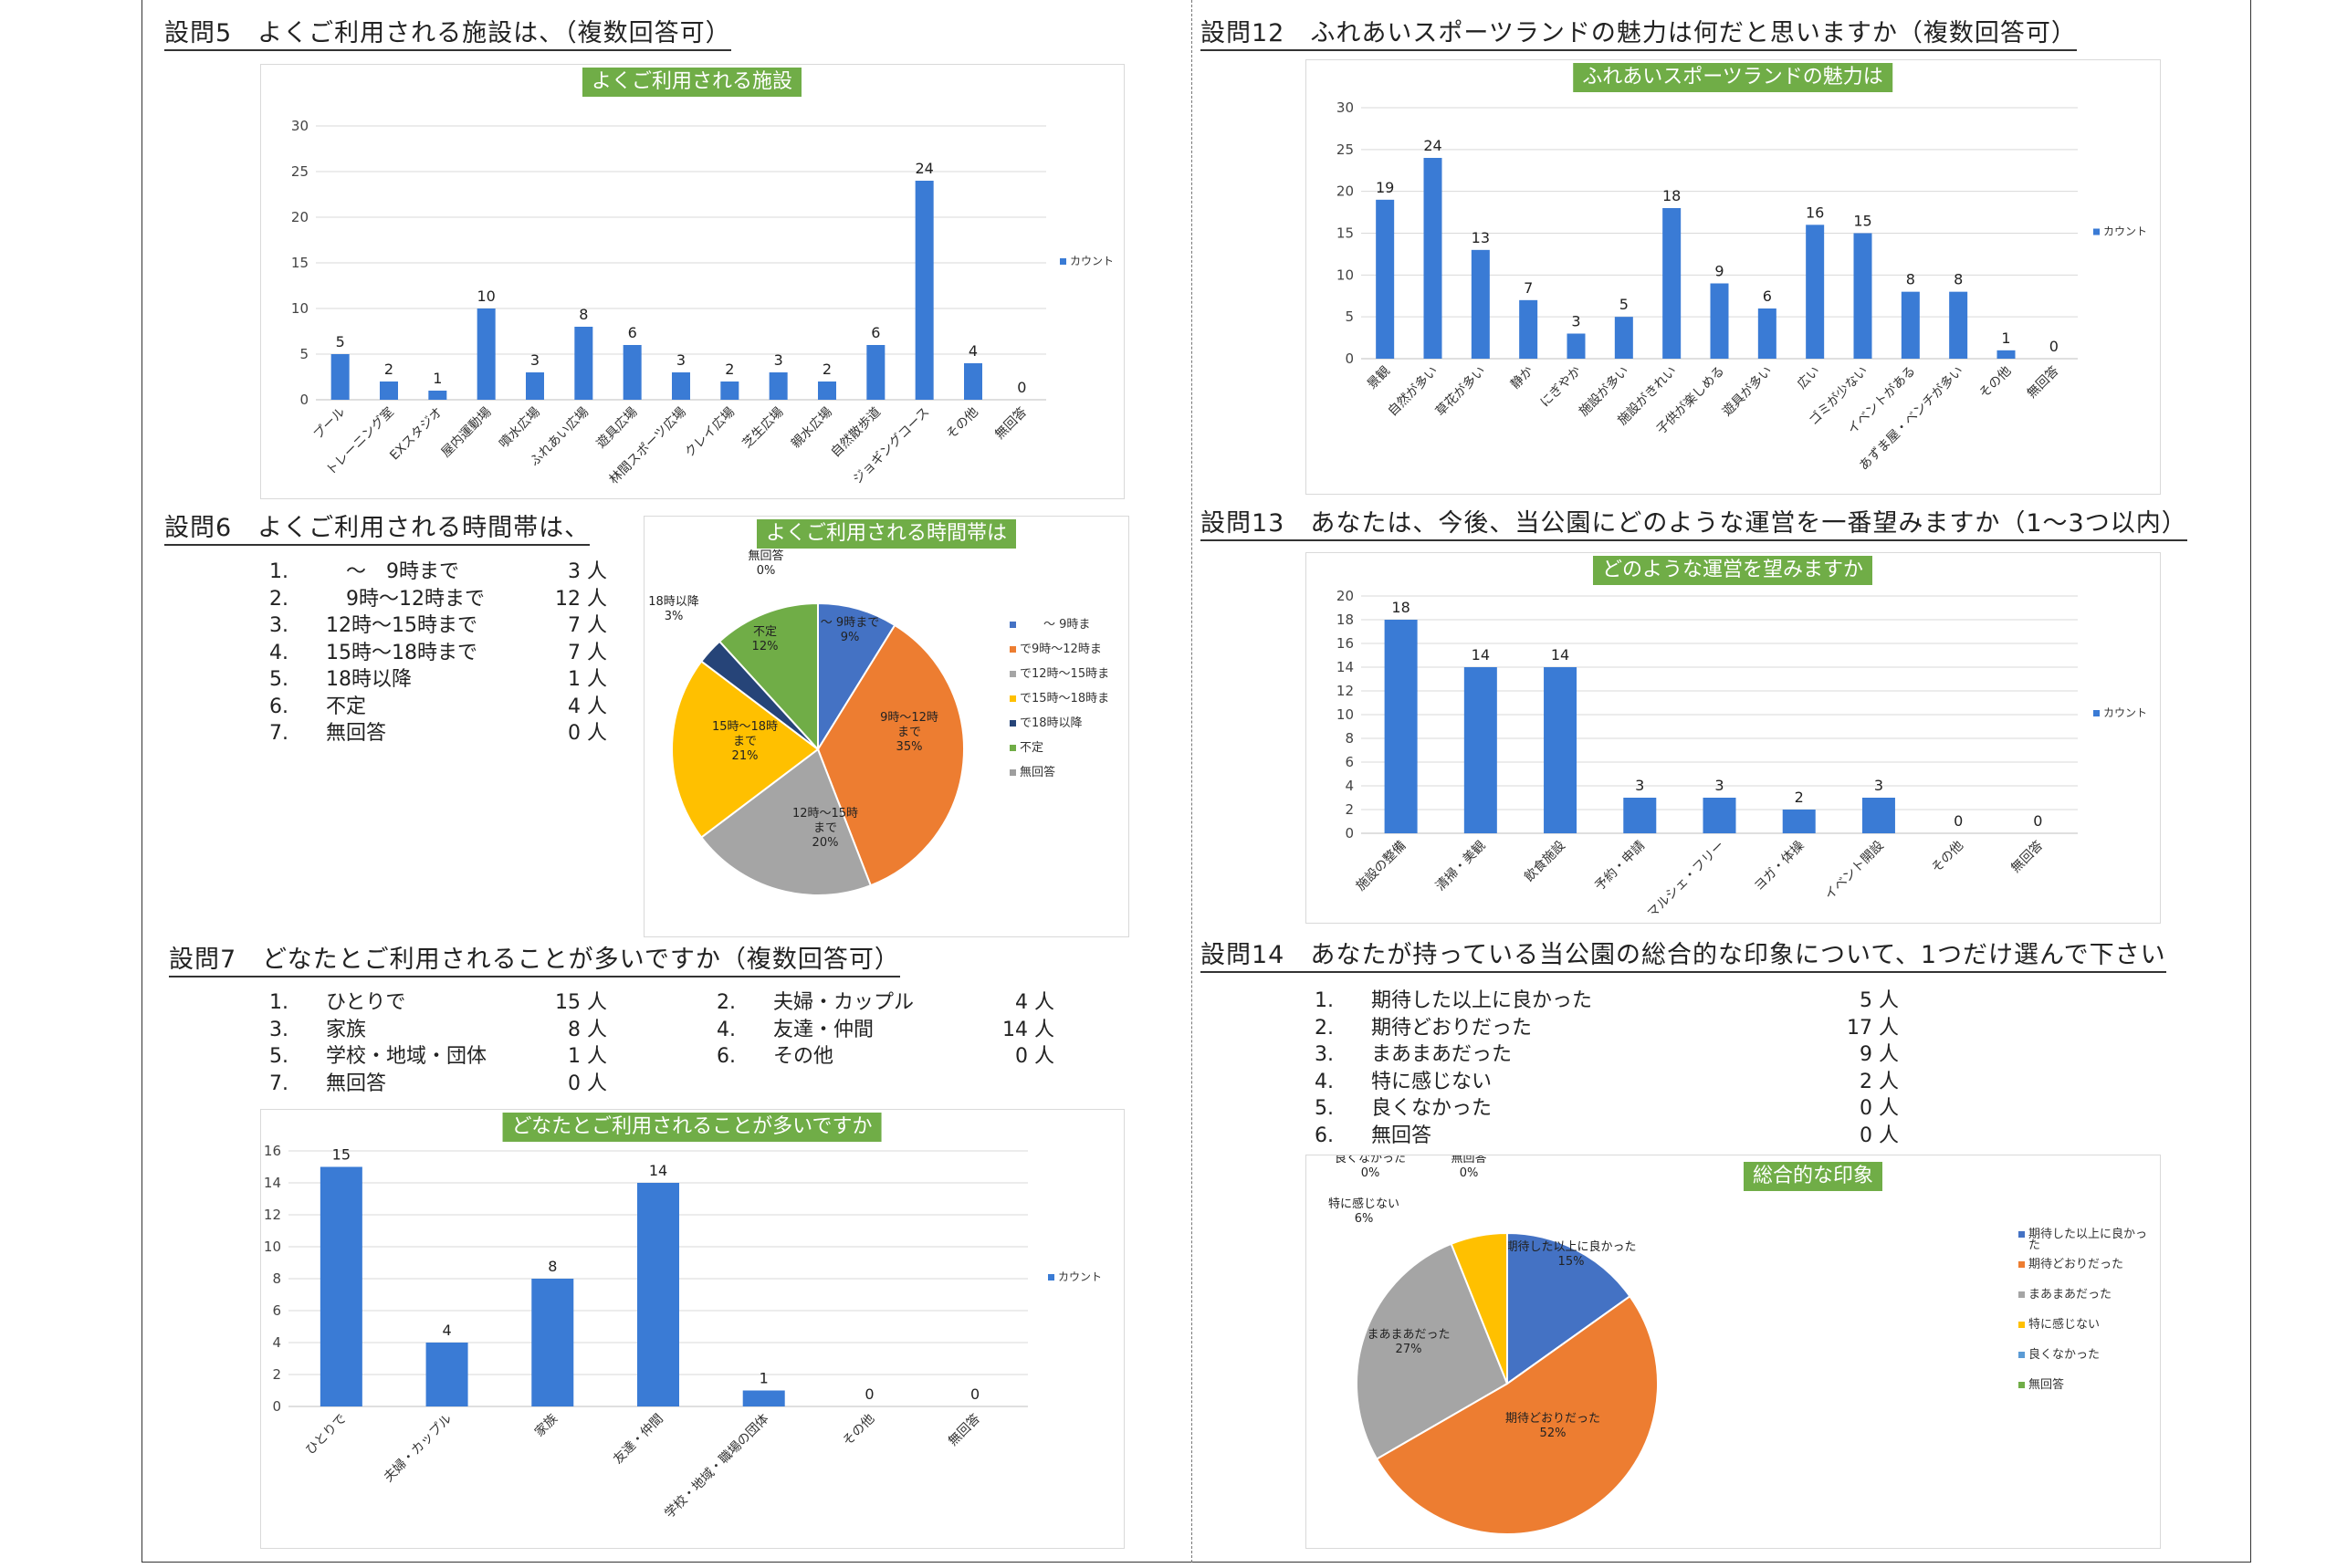  What do you see at coordinates (1382, 866) in the screenshot?
I see `q13-category-label: 施設の整備` at bounding box center [1382, 866].